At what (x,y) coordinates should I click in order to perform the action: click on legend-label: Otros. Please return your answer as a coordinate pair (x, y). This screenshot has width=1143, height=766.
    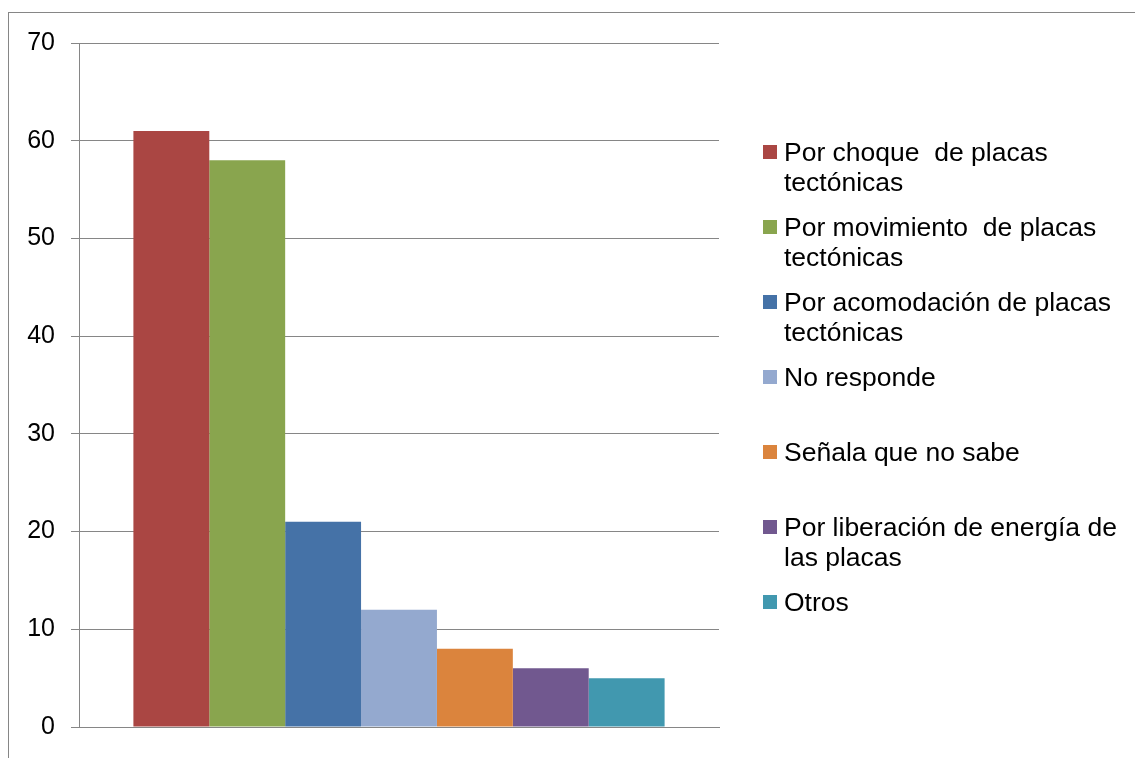
    Looking at the image, I should click on (817, 602).